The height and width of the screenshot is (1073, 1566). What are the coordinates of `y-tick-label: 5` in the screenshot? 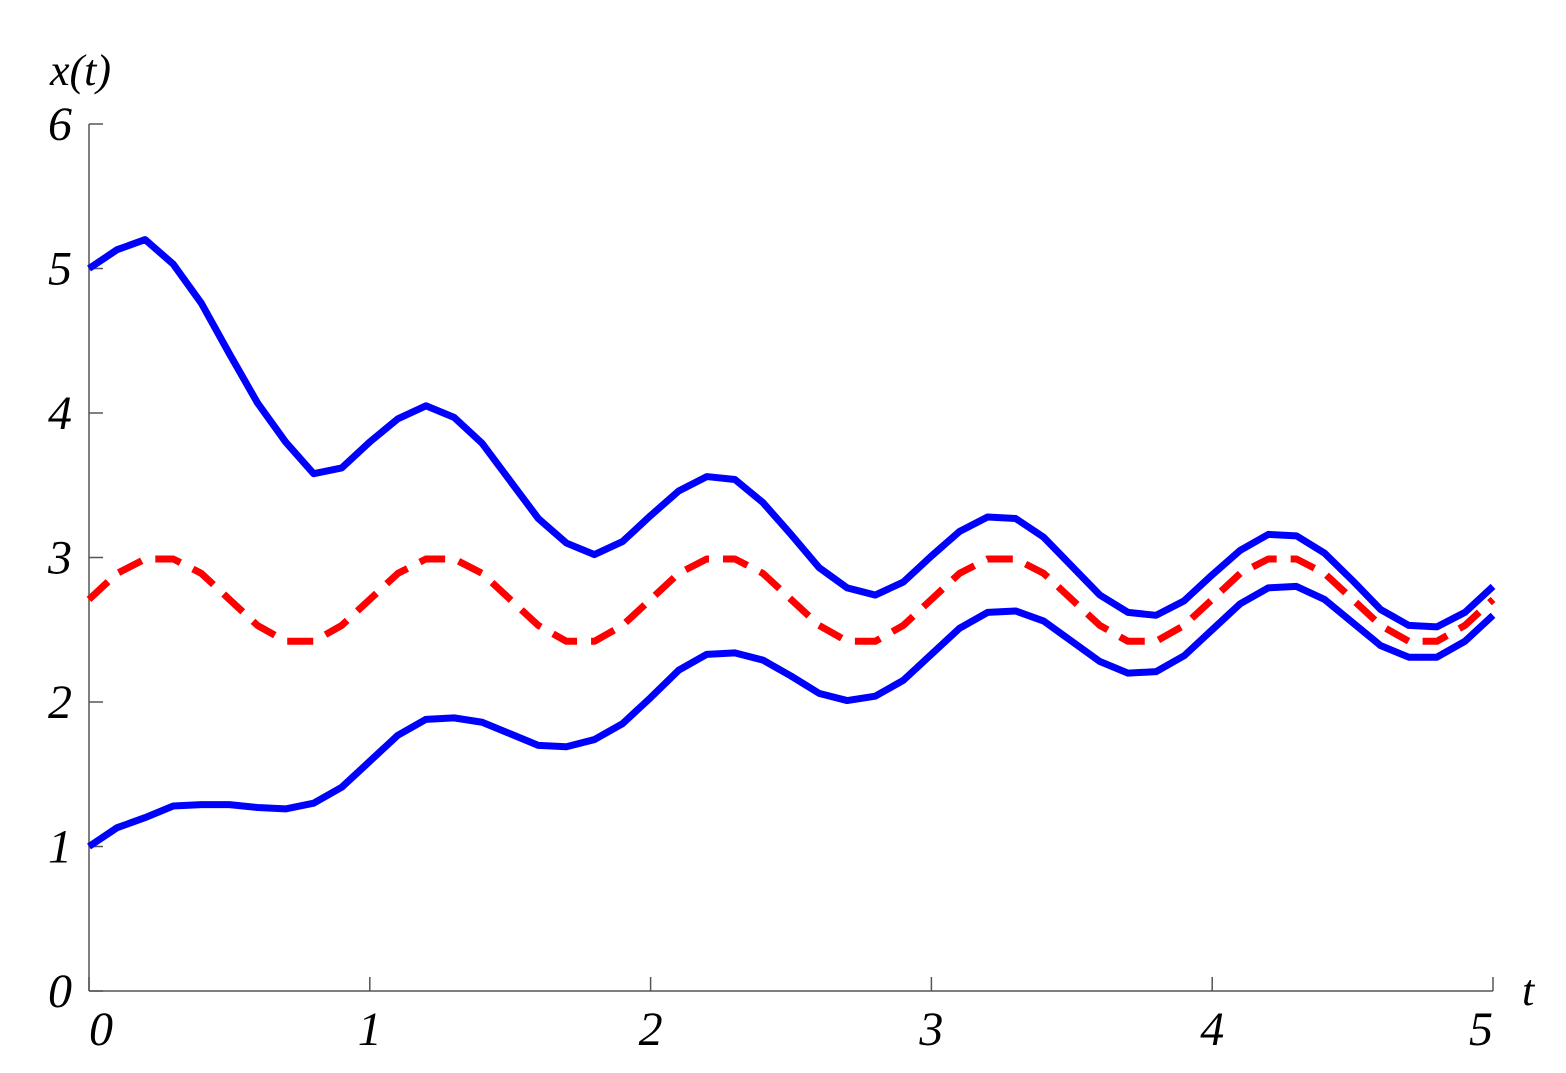 It's located at (60, 269).